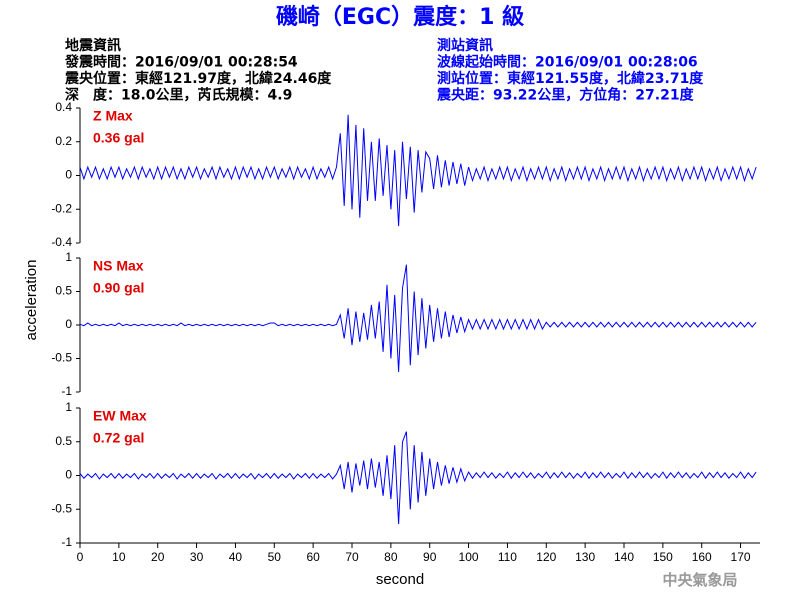 This screenshot has height=600, width=800. Describe the element at coordinates (352, 557) in the screenshot. I see `x-tick-label: 70` at that location.